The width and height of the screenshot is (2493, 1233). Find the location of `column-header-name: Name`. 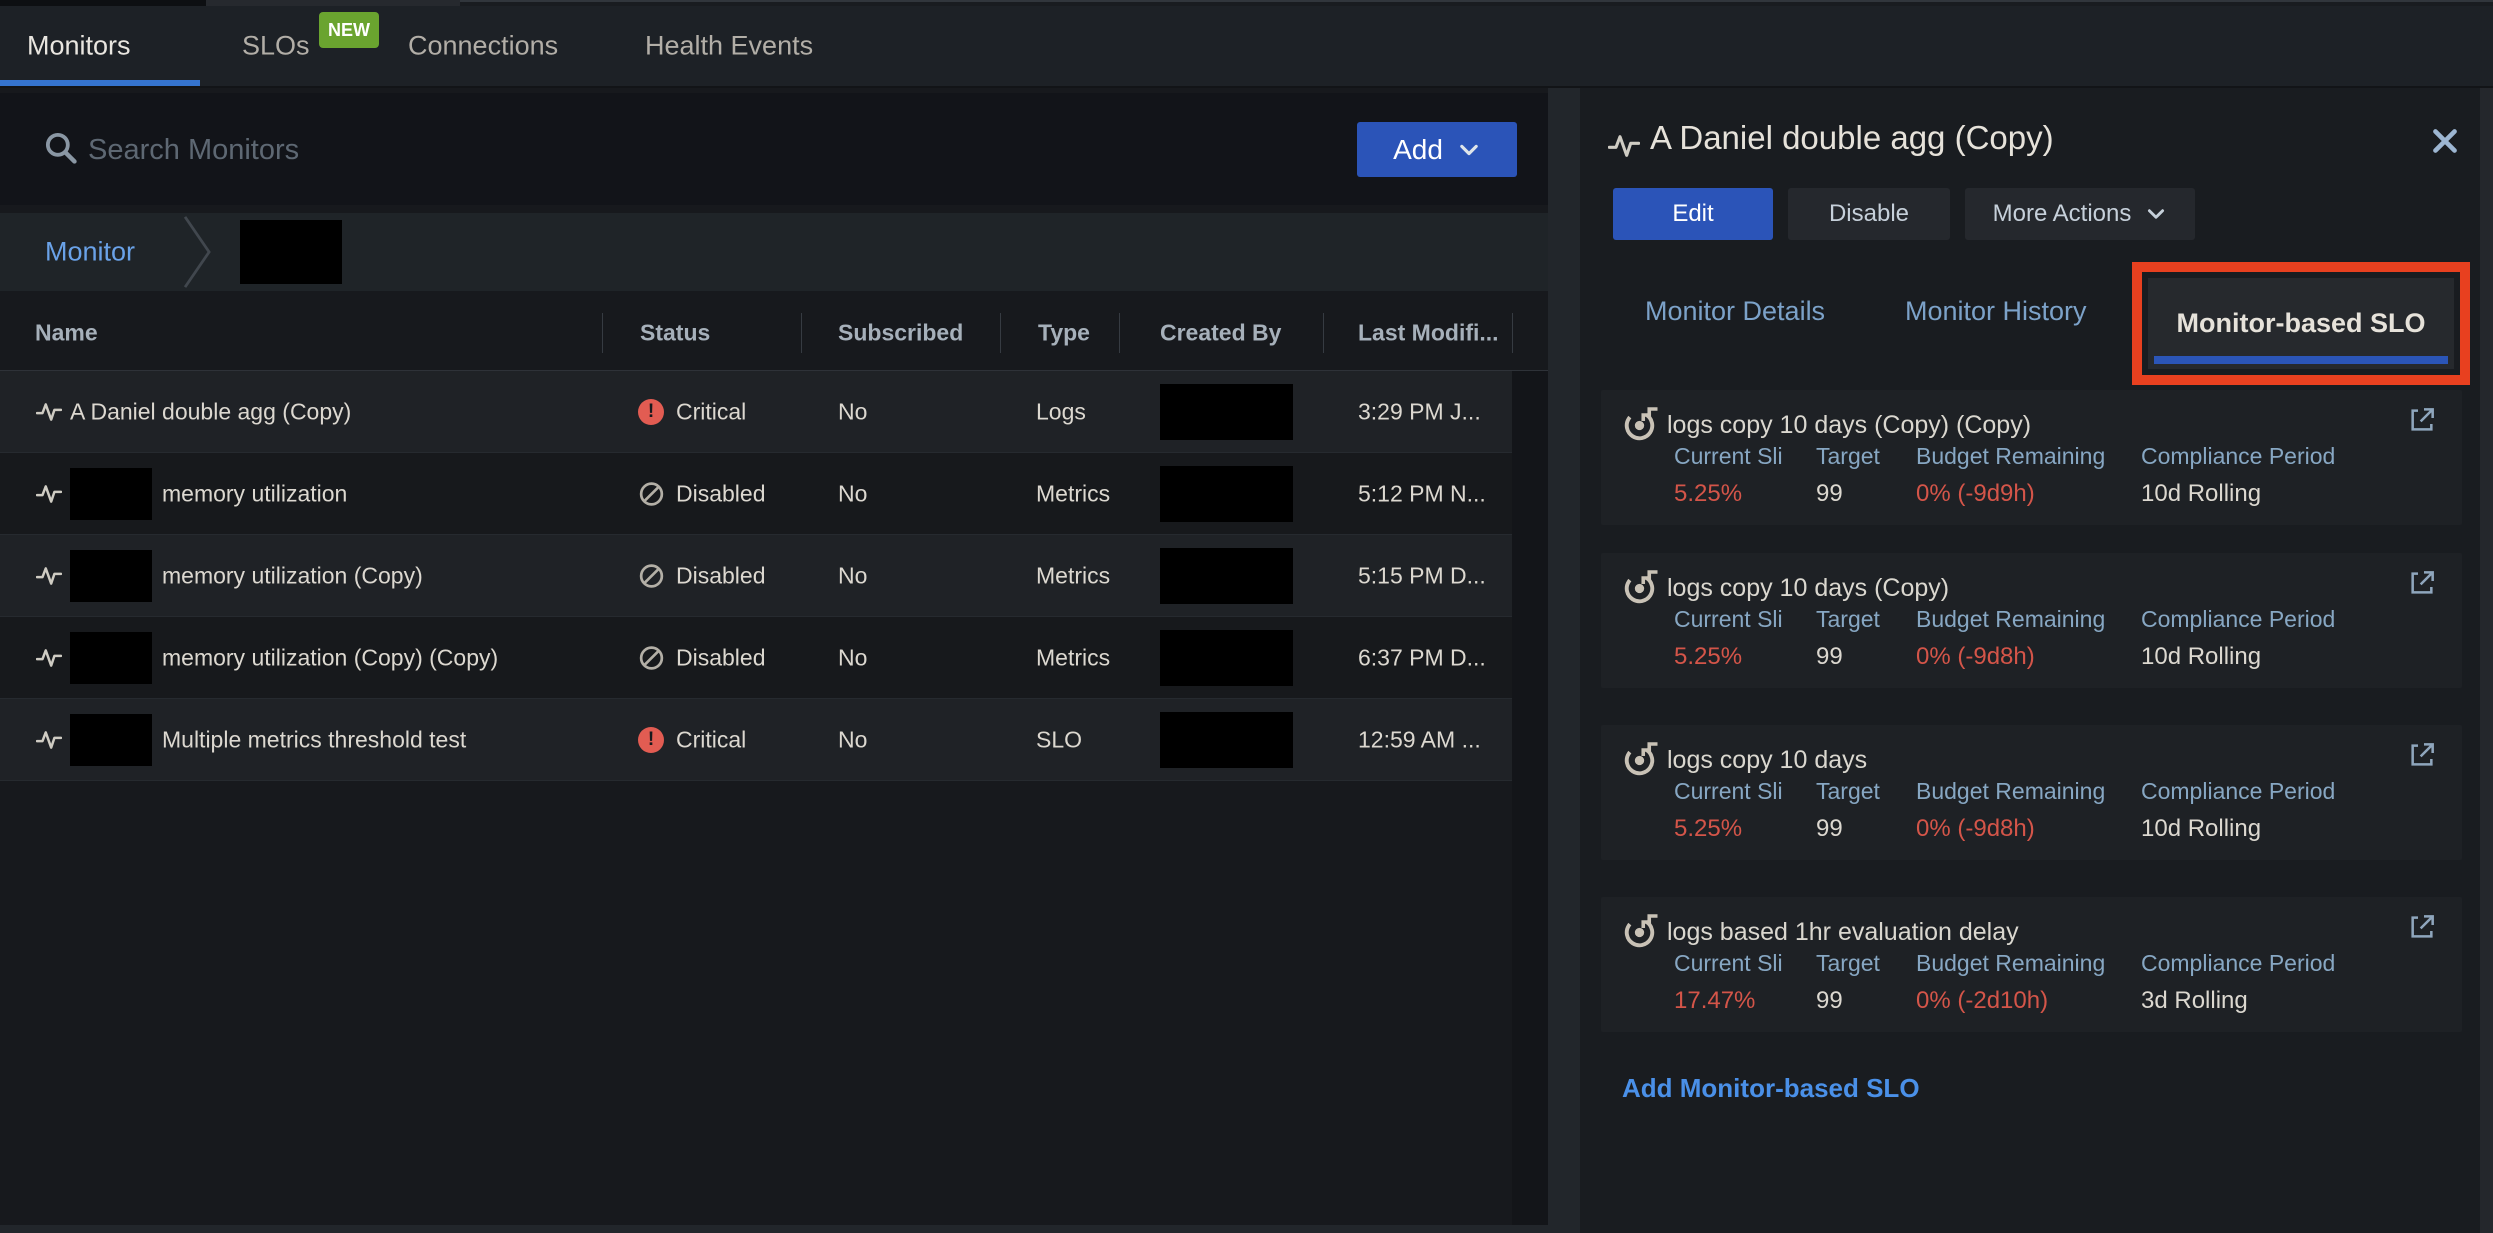

column-header-name: Name is located at coordinates (66, 332).